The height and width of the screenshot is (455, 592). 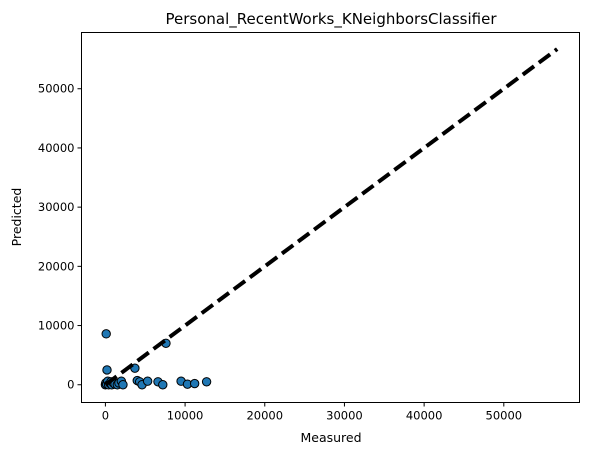 I want to click on y-tick-label: 30000, so click(x=56, y=207).